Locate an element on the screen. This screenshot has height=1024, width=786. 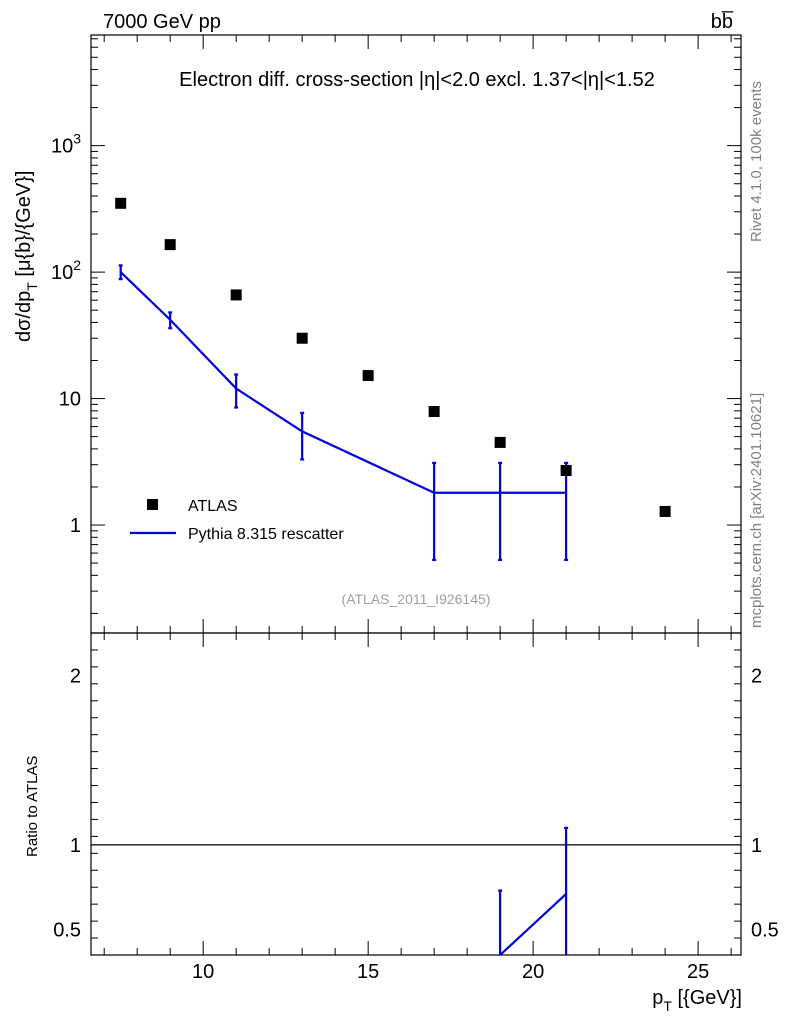
y-tick-label: 1 is located at coordinates (75, 526).